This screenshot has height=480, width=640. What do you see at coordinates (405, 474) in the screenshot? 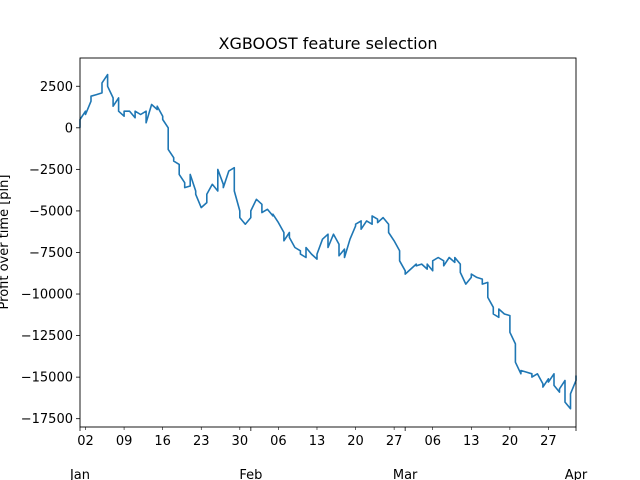
I see `x-major-tick-label: Mar` at bounding box center [405, 474].